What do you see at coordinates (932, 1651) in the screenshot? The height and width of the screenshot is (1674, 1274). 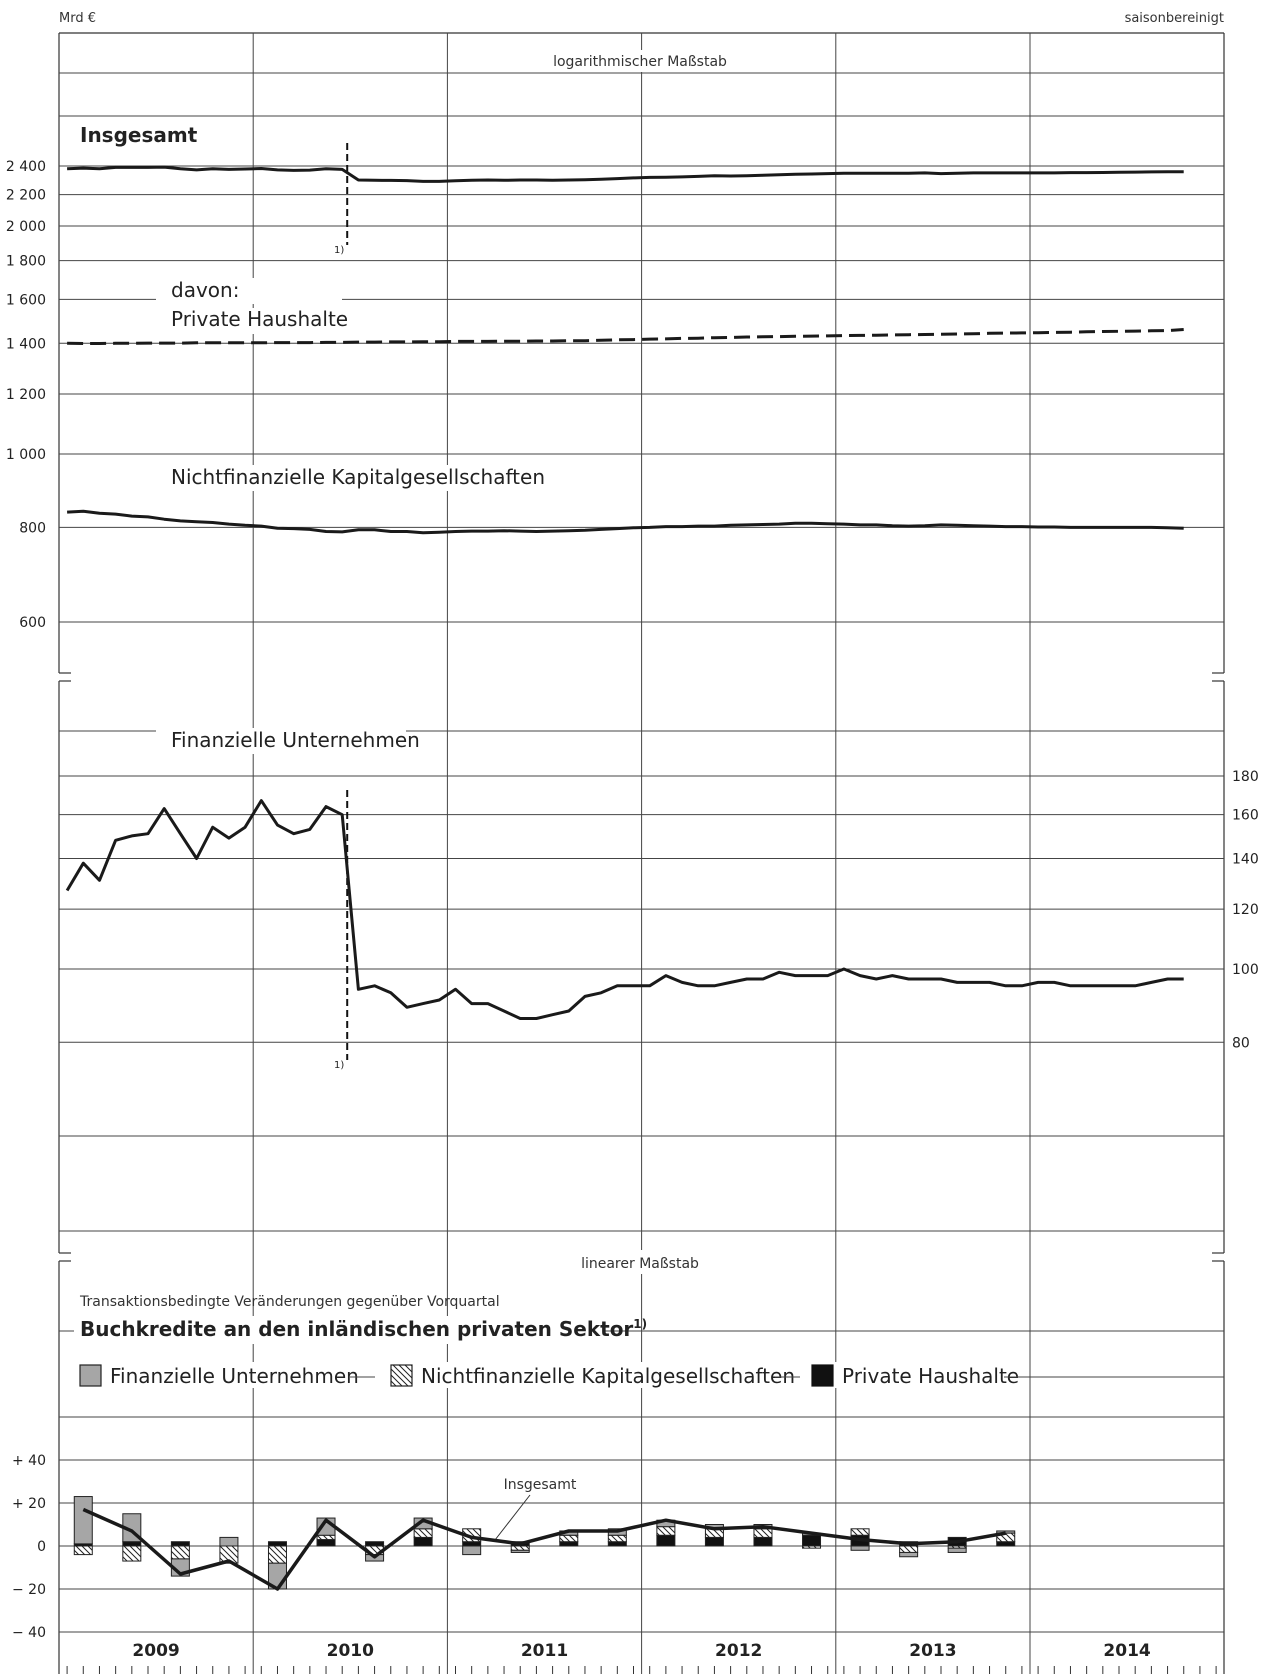 I see `year-label: 2013` at bounding box center [932, 1651].